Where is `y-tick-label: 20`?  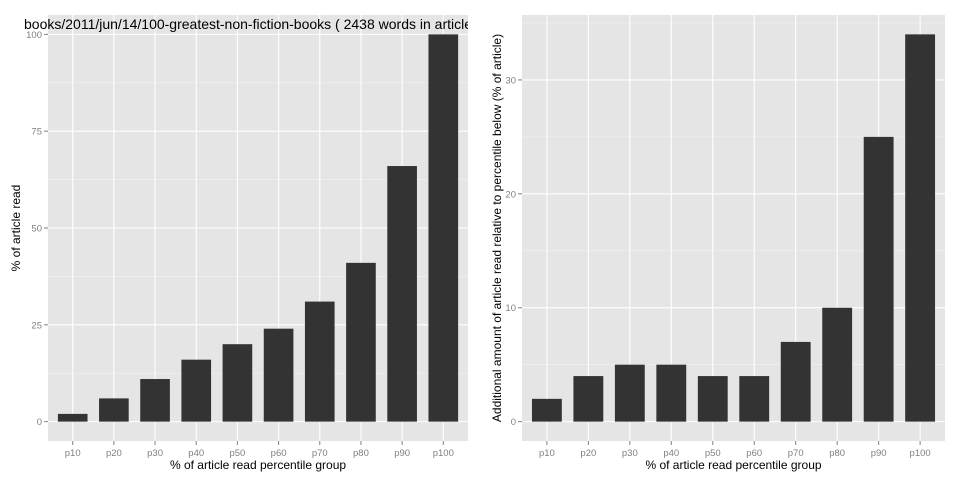 y-tick-label: 20 is located at coordinates (510, 194).